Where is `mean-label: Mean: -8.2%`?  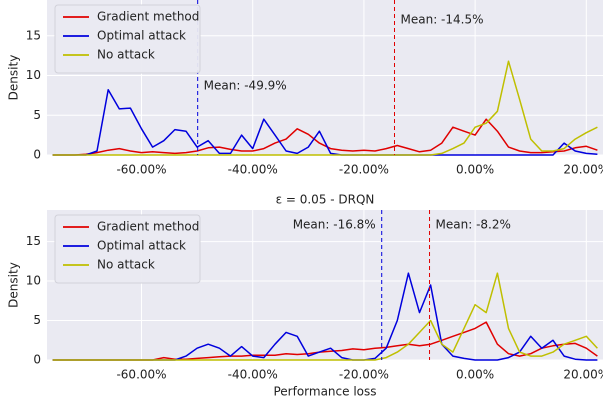
mean-label: Mean: -8.2% is located at coordinates (473, 225).